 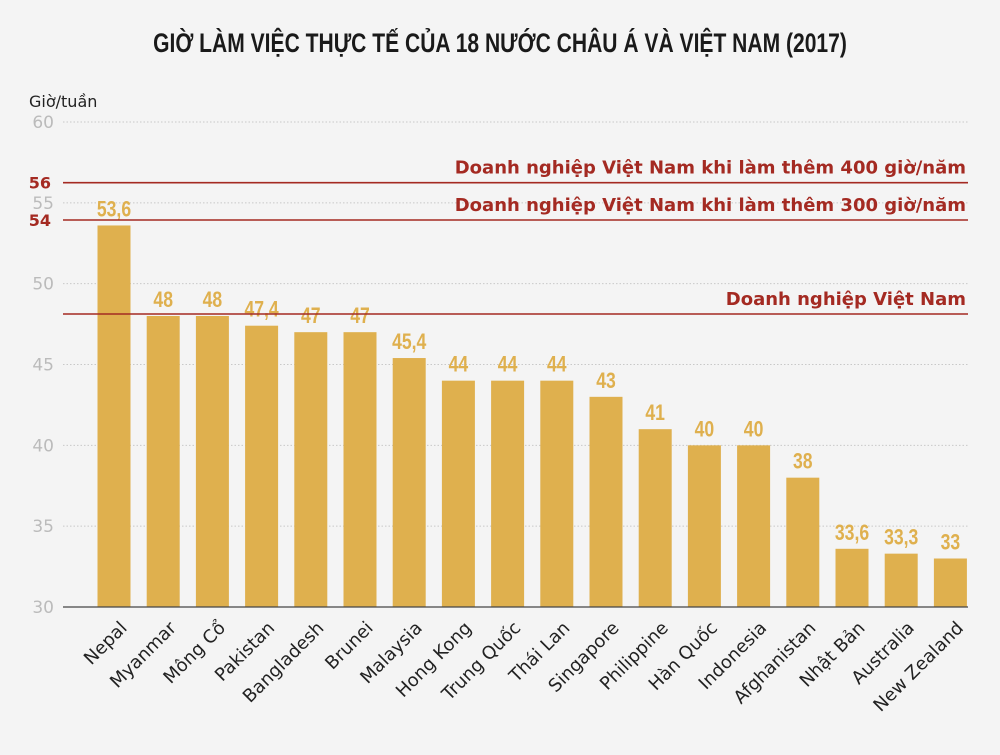 I want to click on y-tick-label: 50, so click(x=43, y=285).